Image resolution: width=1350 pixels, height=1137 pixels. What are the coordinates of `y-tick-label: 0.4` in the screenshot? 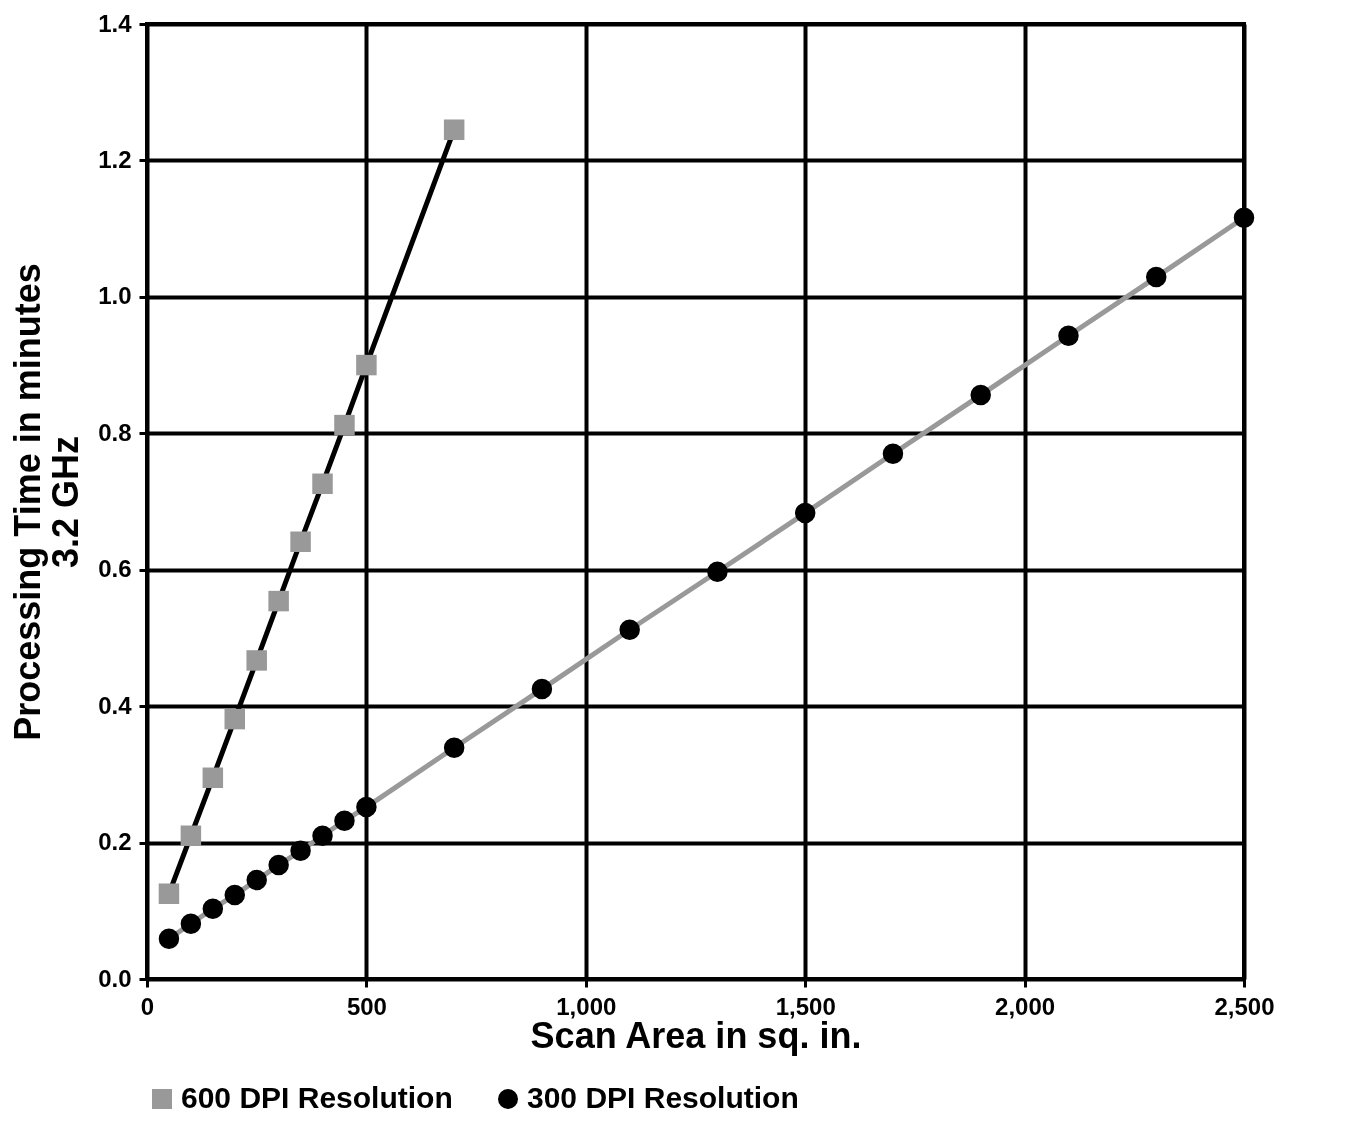 It's located at (115, 705).